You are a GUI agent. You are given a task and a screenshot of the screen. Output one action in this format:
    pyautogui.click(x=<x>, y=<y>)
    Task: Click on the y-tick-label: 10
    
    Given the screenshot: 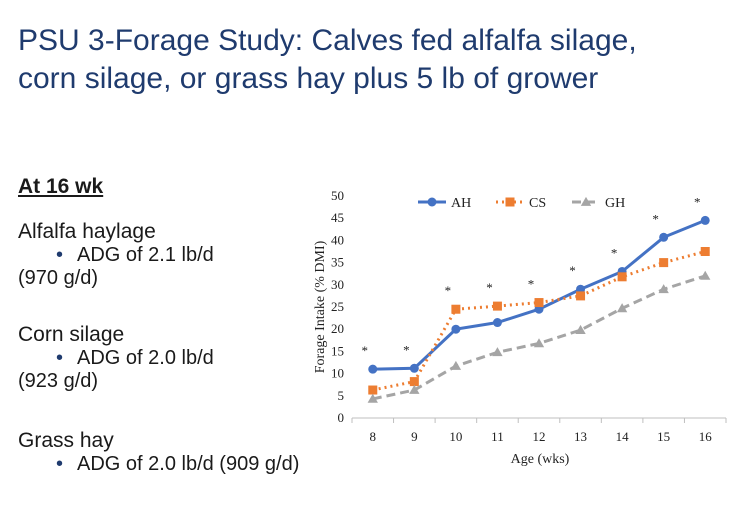 What is the action you would take?
    pyautogui.click(x=337, y=373)
    